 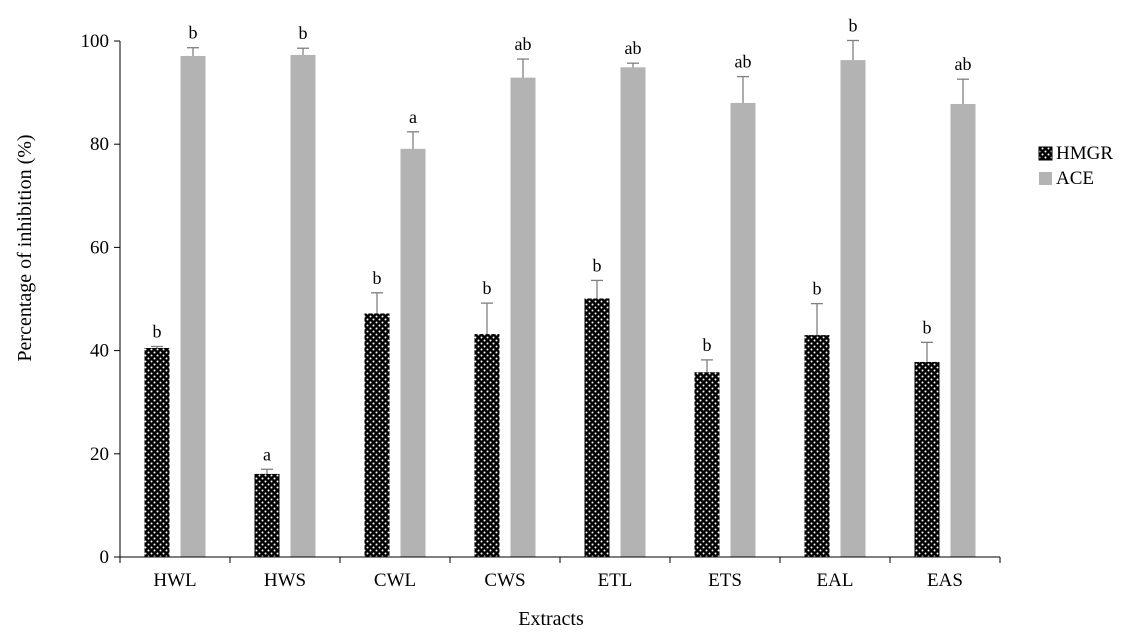 What do you see at coordinates (615, 580) in the screenshot?
I see `x-tick-label: ETL` at bounding box center [615, 580].